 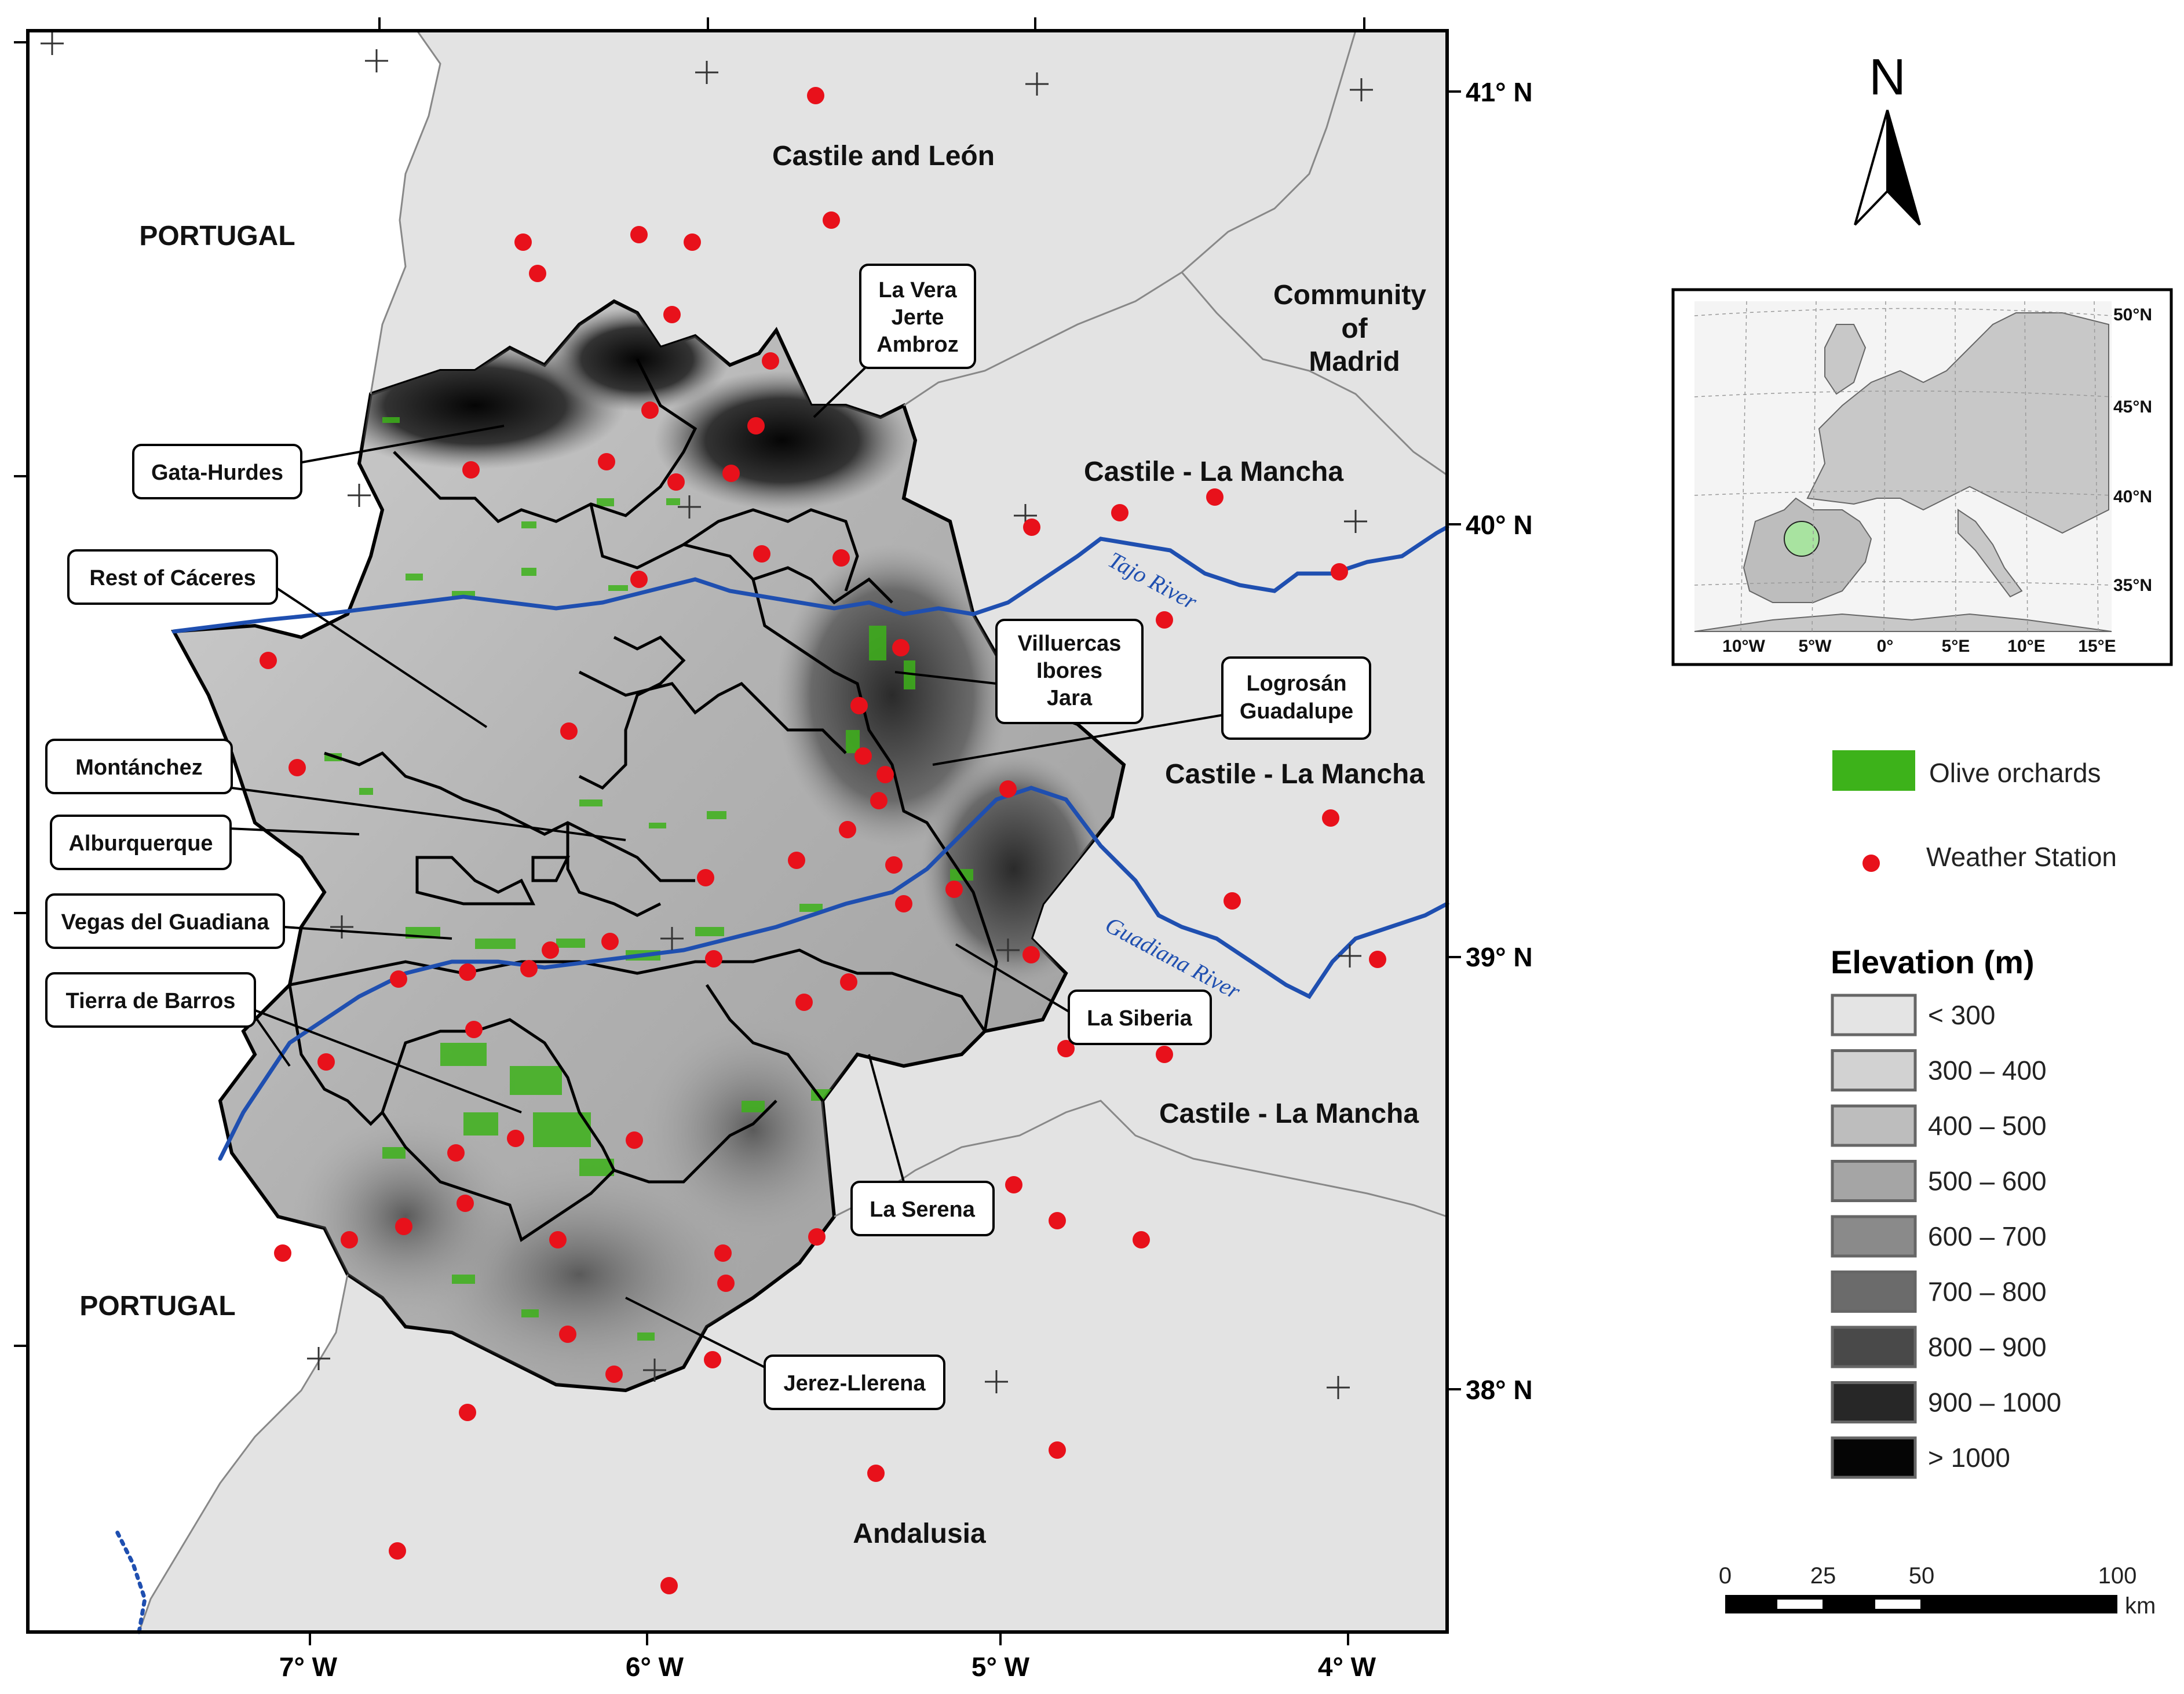 I want to click on inset-lon-10e: 10°E, so click(x=2026, y=646).